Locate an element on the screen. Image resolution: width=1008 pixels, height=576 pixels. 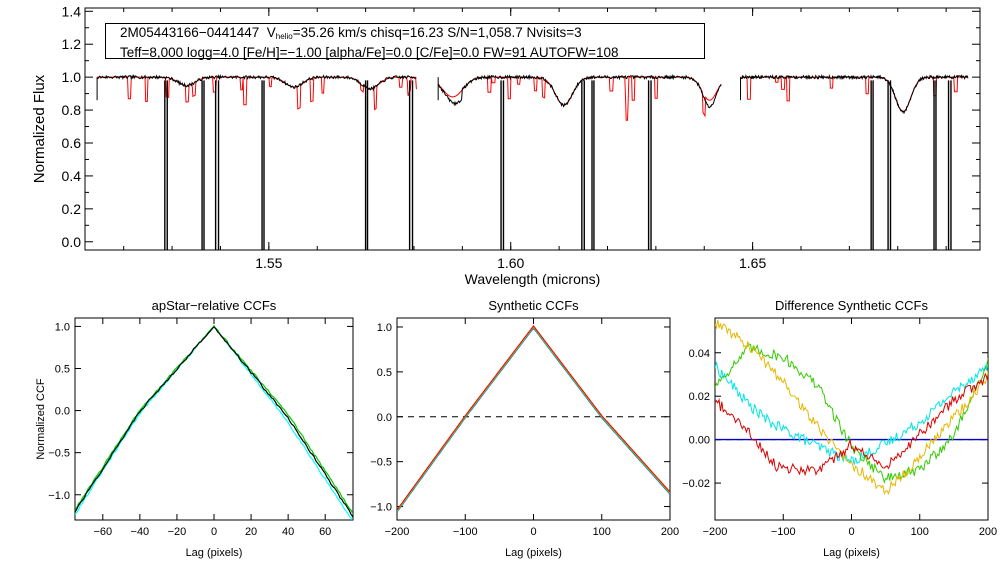
x-tick-label: 1.65 is located at coordinates (752, 263).